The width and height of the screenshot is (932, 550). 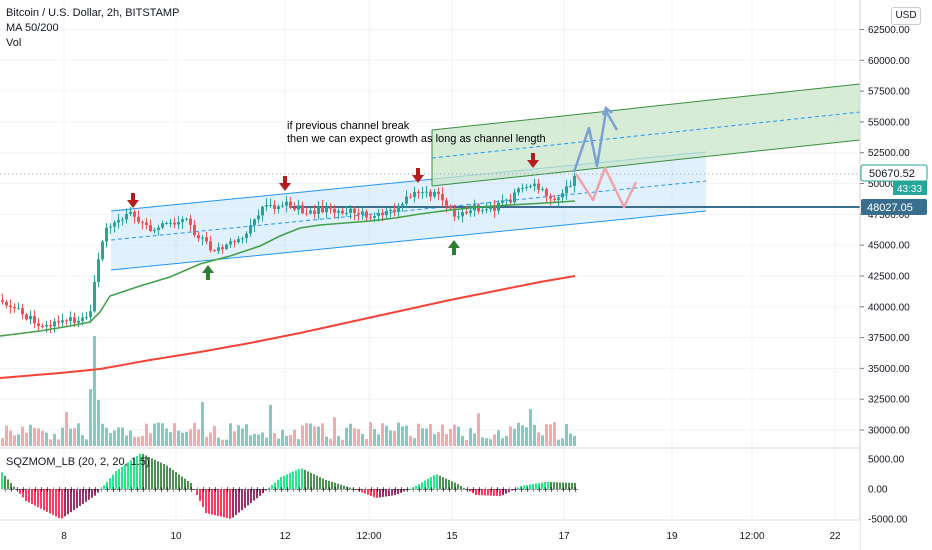 What do you see at coordinates (892, 174) in the screenshot?
I see `last-price-label: 50670.52` at bounding box center [892, 174].